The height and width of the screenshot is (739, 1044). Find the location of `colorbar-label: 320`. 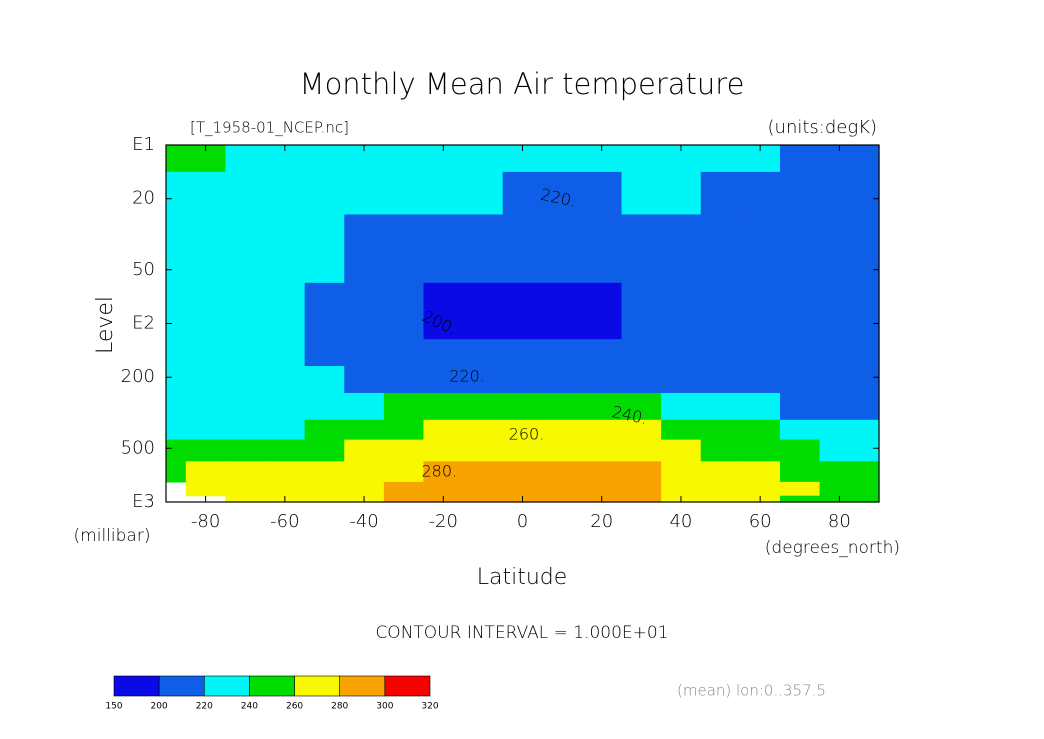

colorbar-label: 320 is located at coordinates (429, 707).